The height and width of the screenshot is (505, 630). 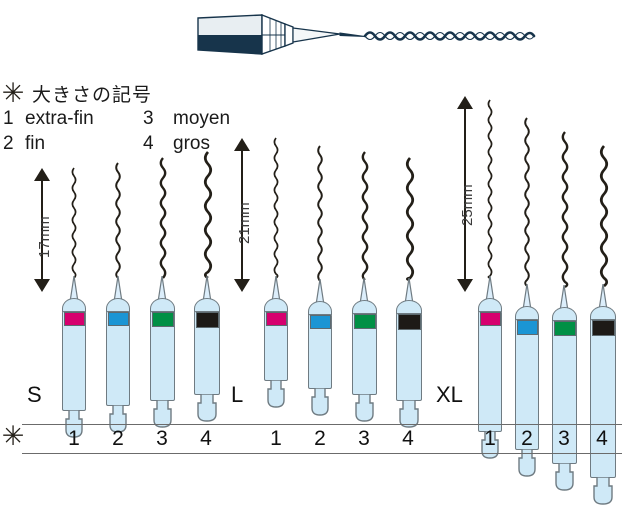 I want to click on legend-entries: 1 extra-fin 3 moyen 2 fin 4 gros, so click(x=130, y=133).